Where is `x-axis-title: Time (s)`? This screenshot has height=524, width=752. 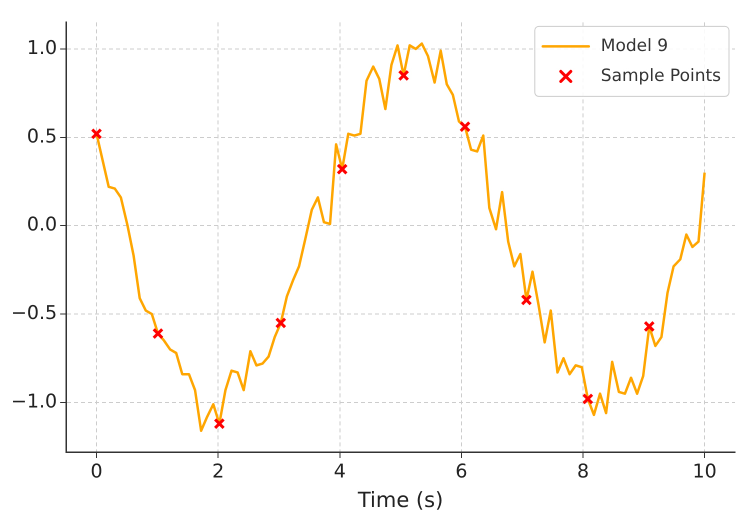 x-axis-title: Time (s) is located at coordinates (400, 500).